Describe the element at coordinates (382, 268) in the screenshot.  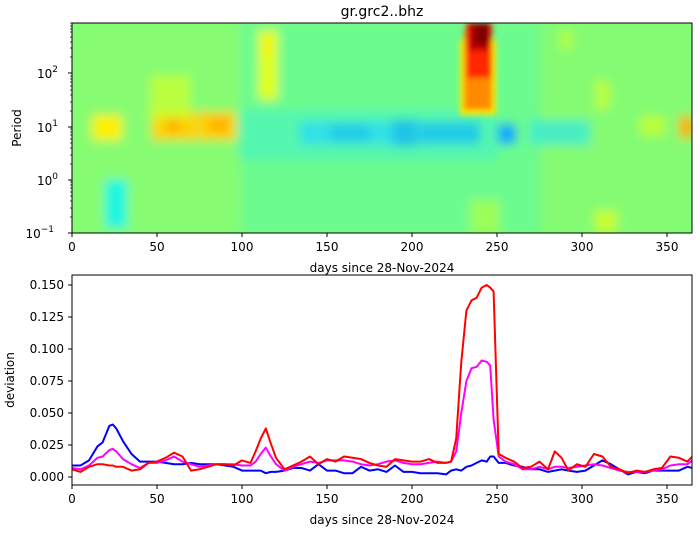
I see `heatmap-x-label: days since 28-Nov-2024` at that location.